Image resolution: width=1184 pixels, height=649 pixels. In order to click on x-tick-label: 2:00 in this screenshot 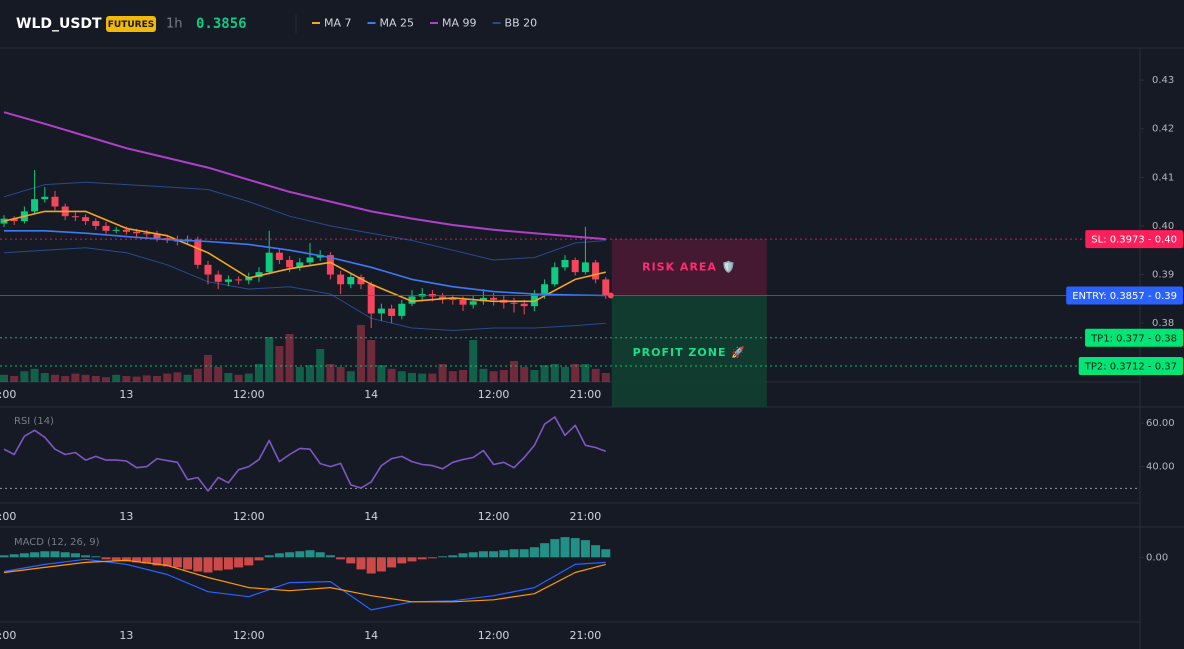, I will do `click(8, 394)`.